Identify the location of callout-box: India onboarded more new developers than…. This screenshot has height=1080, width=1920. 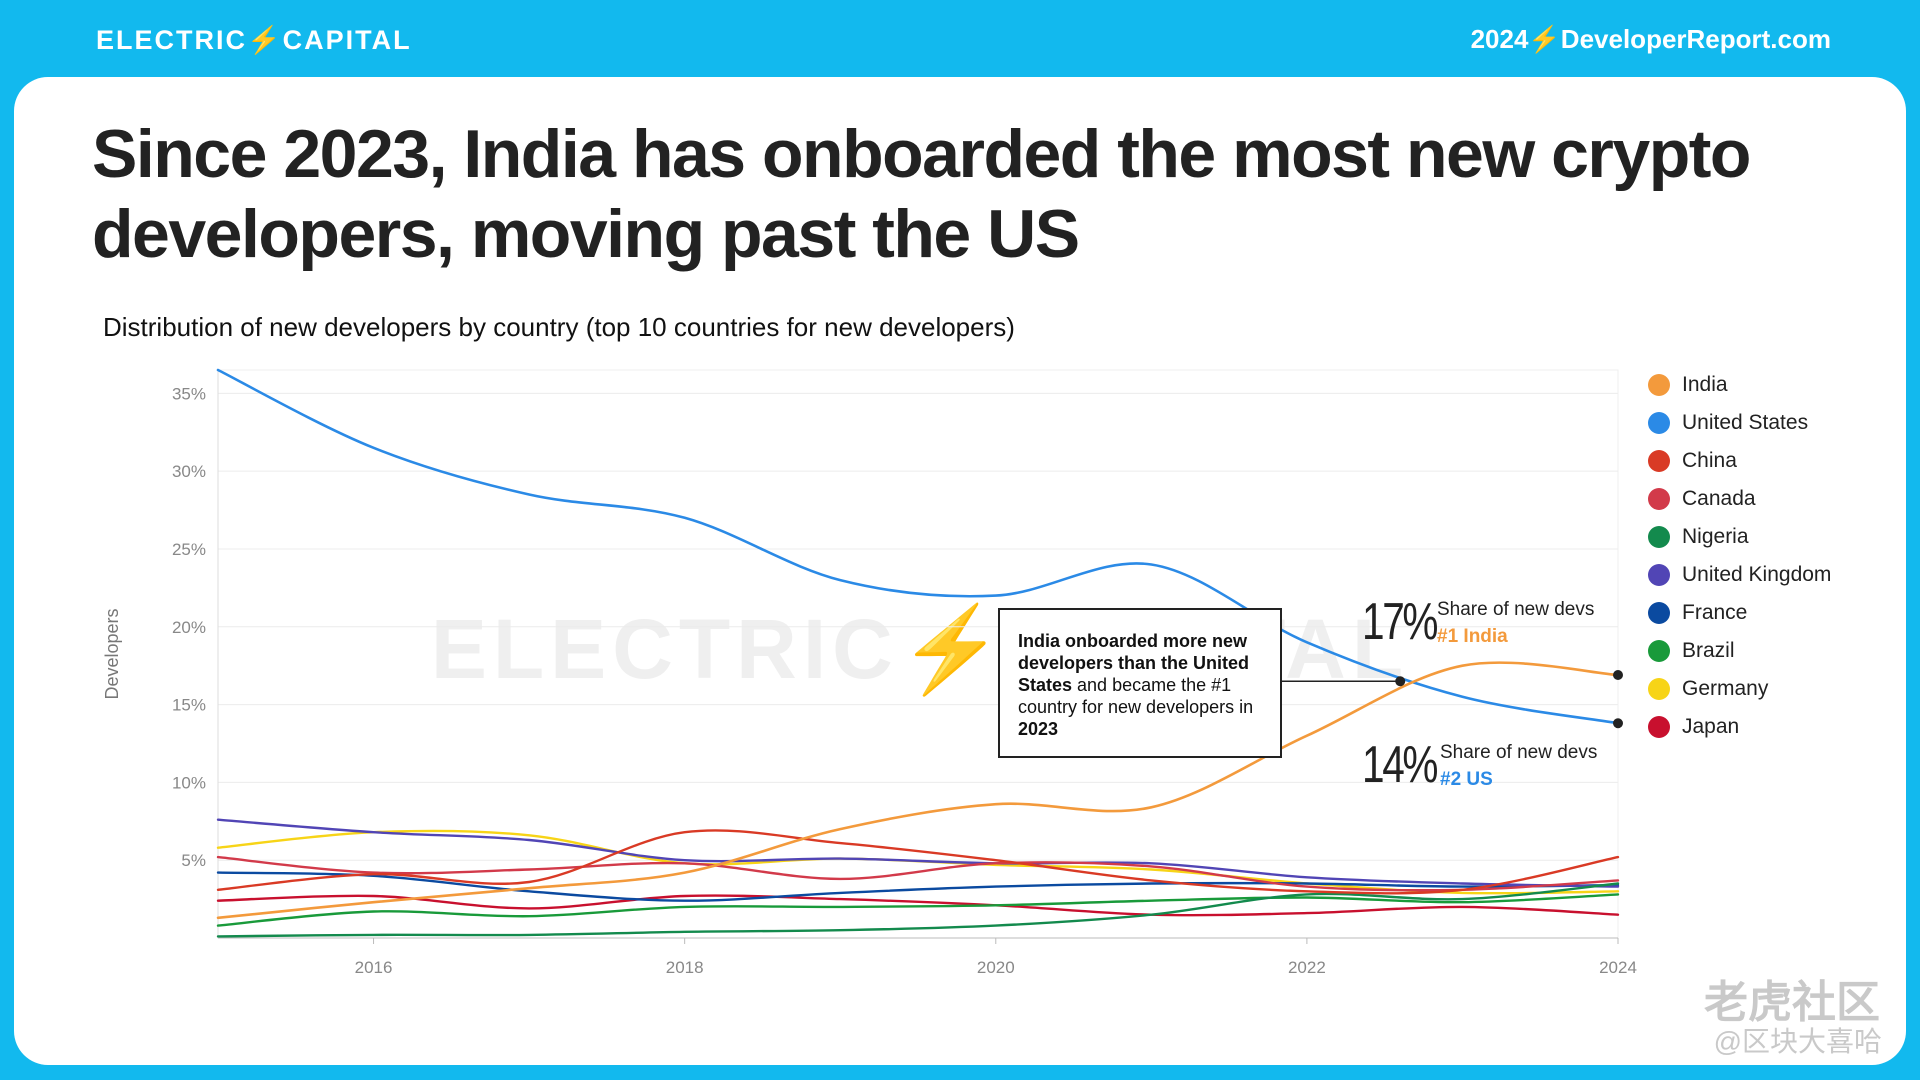
(1140, 683).